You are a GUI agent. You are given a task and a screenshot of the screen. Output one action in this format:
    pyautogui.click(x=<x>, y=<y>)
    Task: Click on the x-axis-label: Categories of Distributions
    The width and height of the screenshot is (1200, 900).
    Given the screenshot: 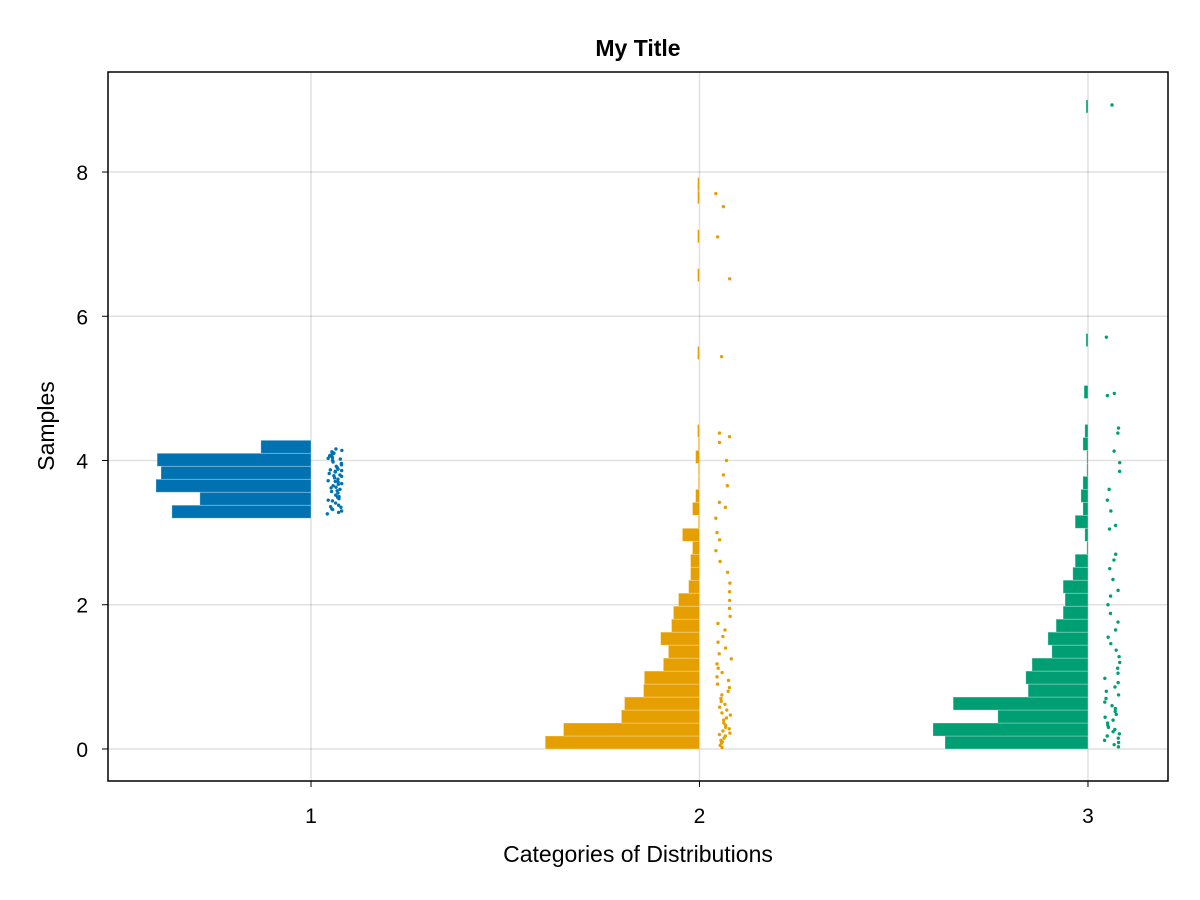 What is the action you would take?
    pyautogui.click(x=638, y=854)
    